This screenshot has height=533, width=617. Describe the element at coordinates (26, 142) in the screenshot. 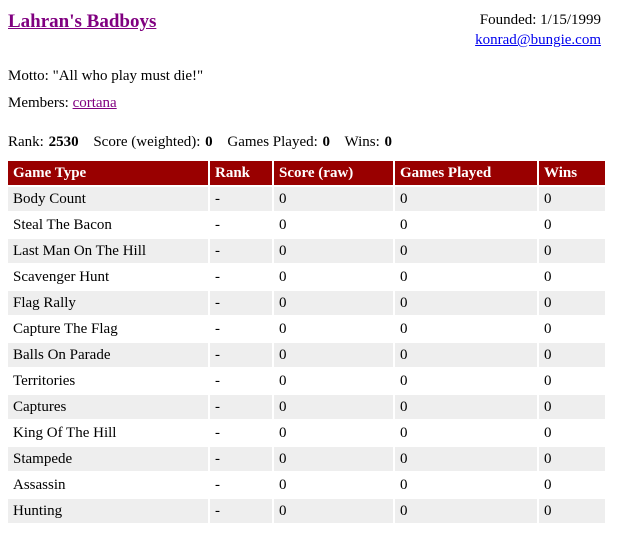

I see `stat-label: Rank:` at that location.